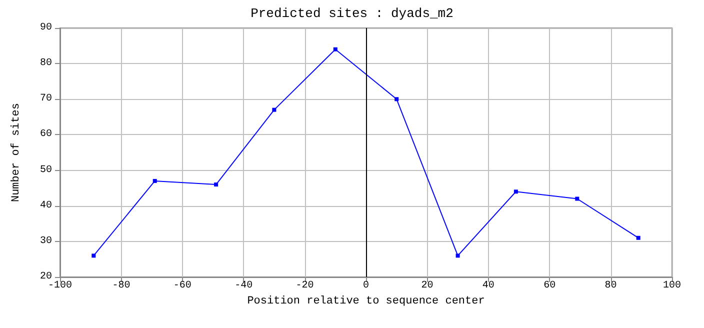 The height and width of the screenshot is (328, 704). I want to click on y-tick-label: 70, so click(46, 99).